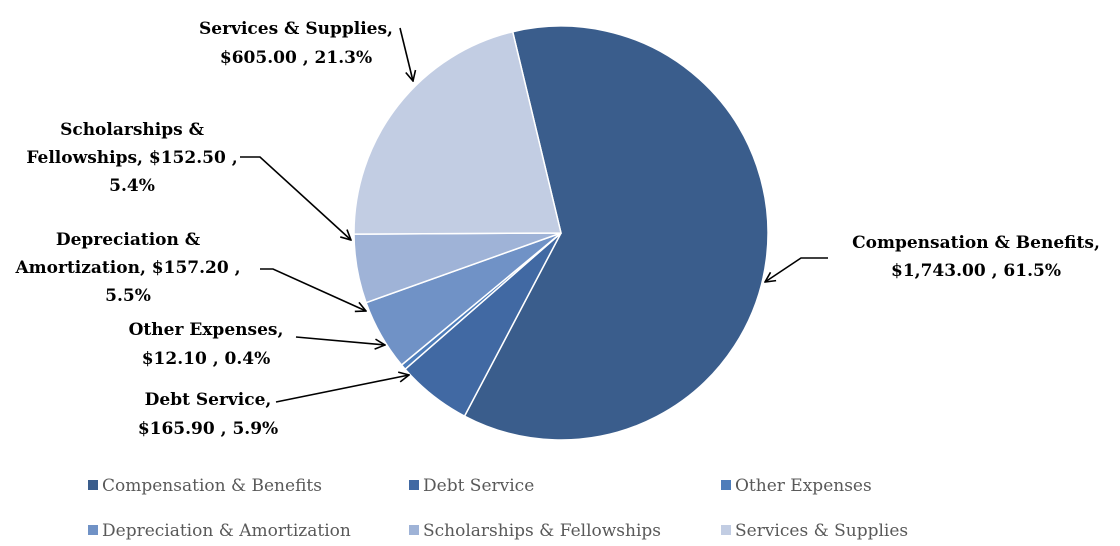 This screenshot has height=546, width=1120. Describe the element at coordinates (457, 132) in the screenshot. I see `pie-slice-services-and-supplies` at that location.